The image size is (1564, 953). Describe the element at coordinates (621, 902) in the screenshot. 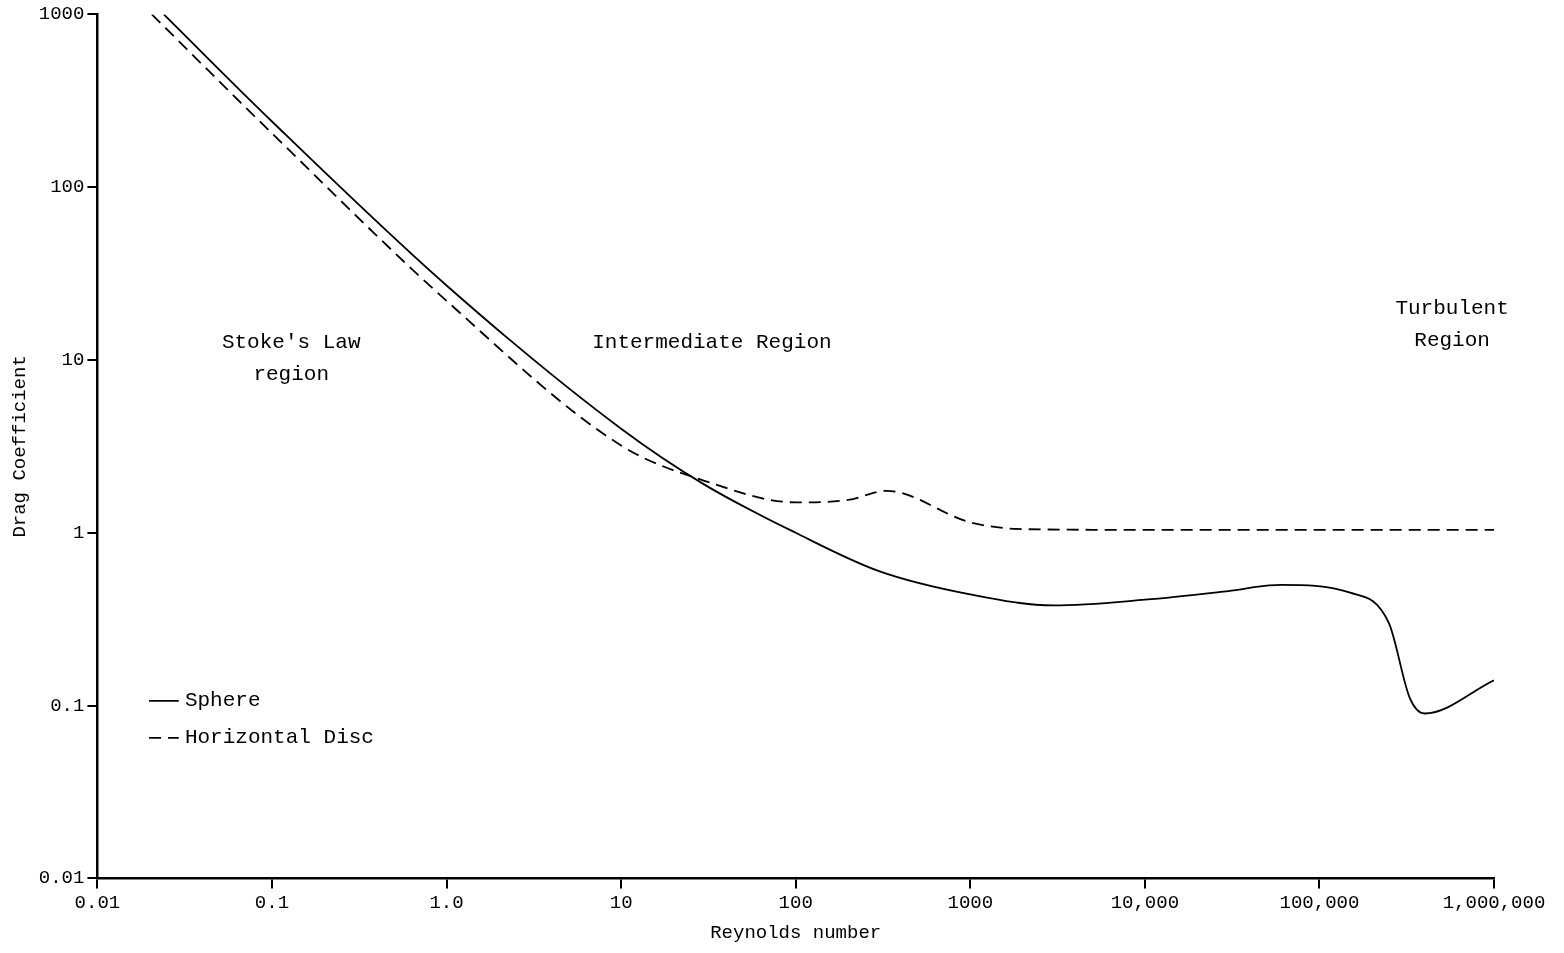

I see `x-tick-label: 10` at that location.